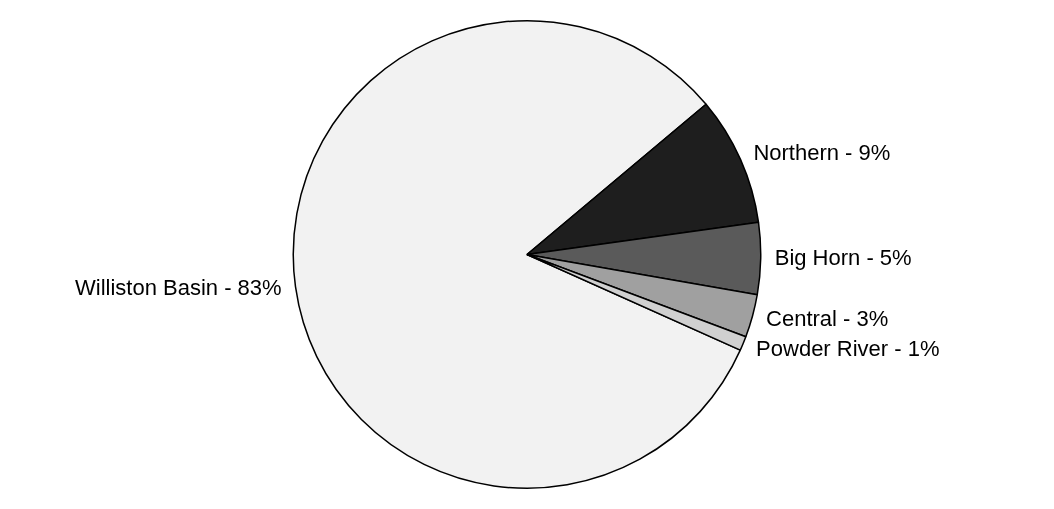 The height and width of the screenshot is (509, 1054). What do you see at coordinates (822, 152) in the screenshot?
I see `slice-label: Northern - 9%` at bounding box center [822, 152].